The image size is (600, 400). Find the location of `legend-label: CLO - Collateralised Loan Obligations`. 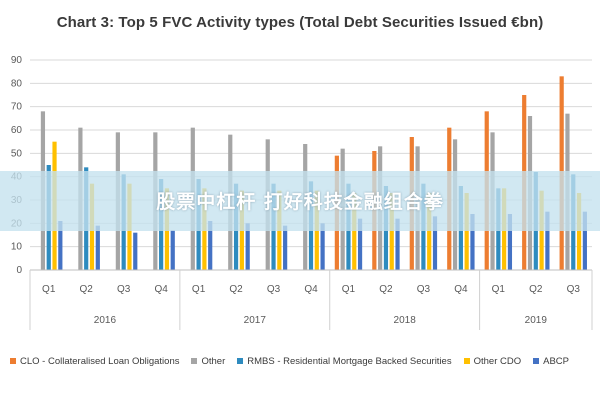

legend-label: CLO - Collateralised Loan Obligations is located at coordinates (100, 361).